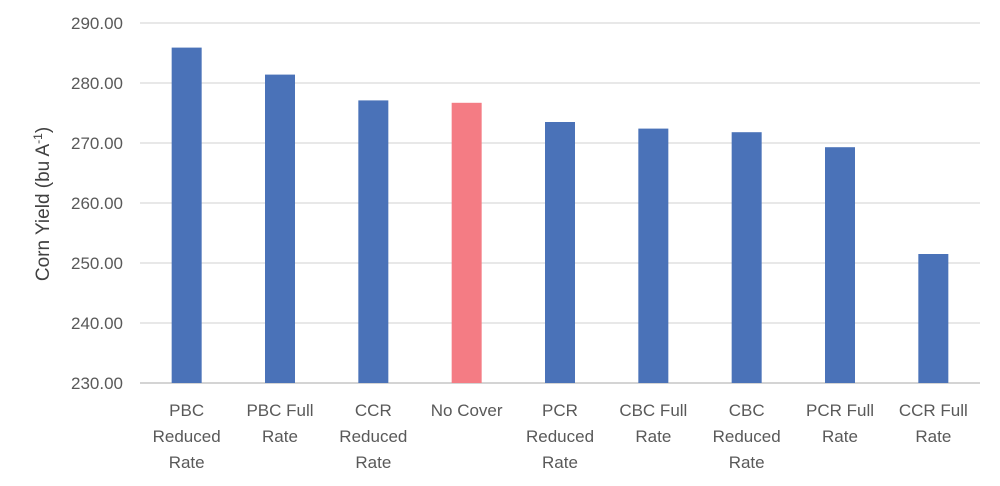 The image size is (1000, 486). I want to click on x-tick-label: CCR Full Rate, so click(933, 423).